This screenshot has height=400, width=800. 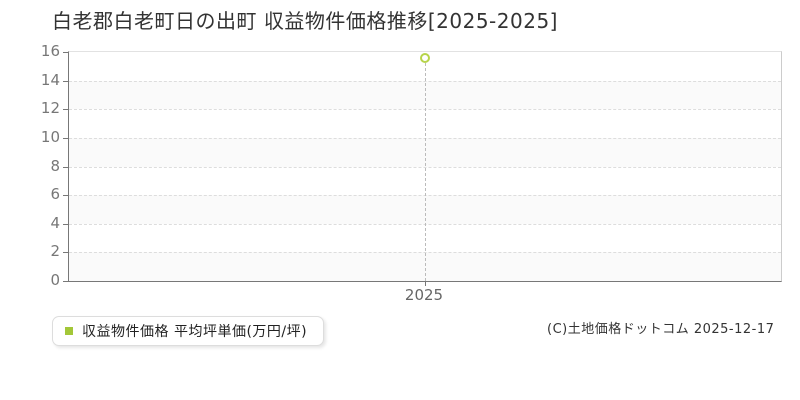 What do you see at coordinates (195, 332) in the screenshot?
I see `legend-series-label: 収益物件価格 平均坪単価(万円/坪)` at bounding box center [195, 332].